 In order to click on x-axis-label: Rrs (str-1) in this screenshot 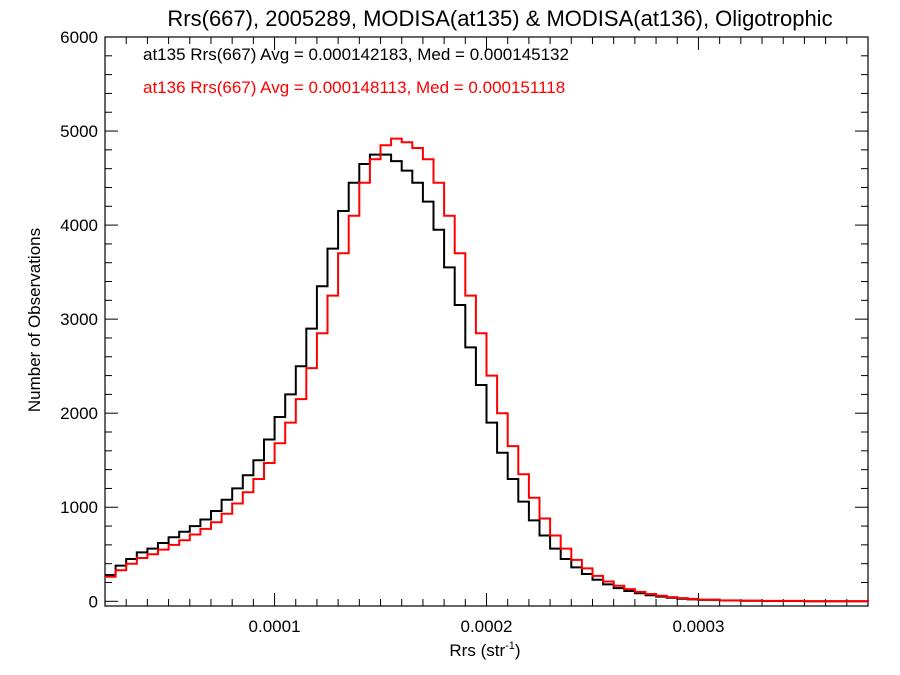, I will do `click(484, 650)`.